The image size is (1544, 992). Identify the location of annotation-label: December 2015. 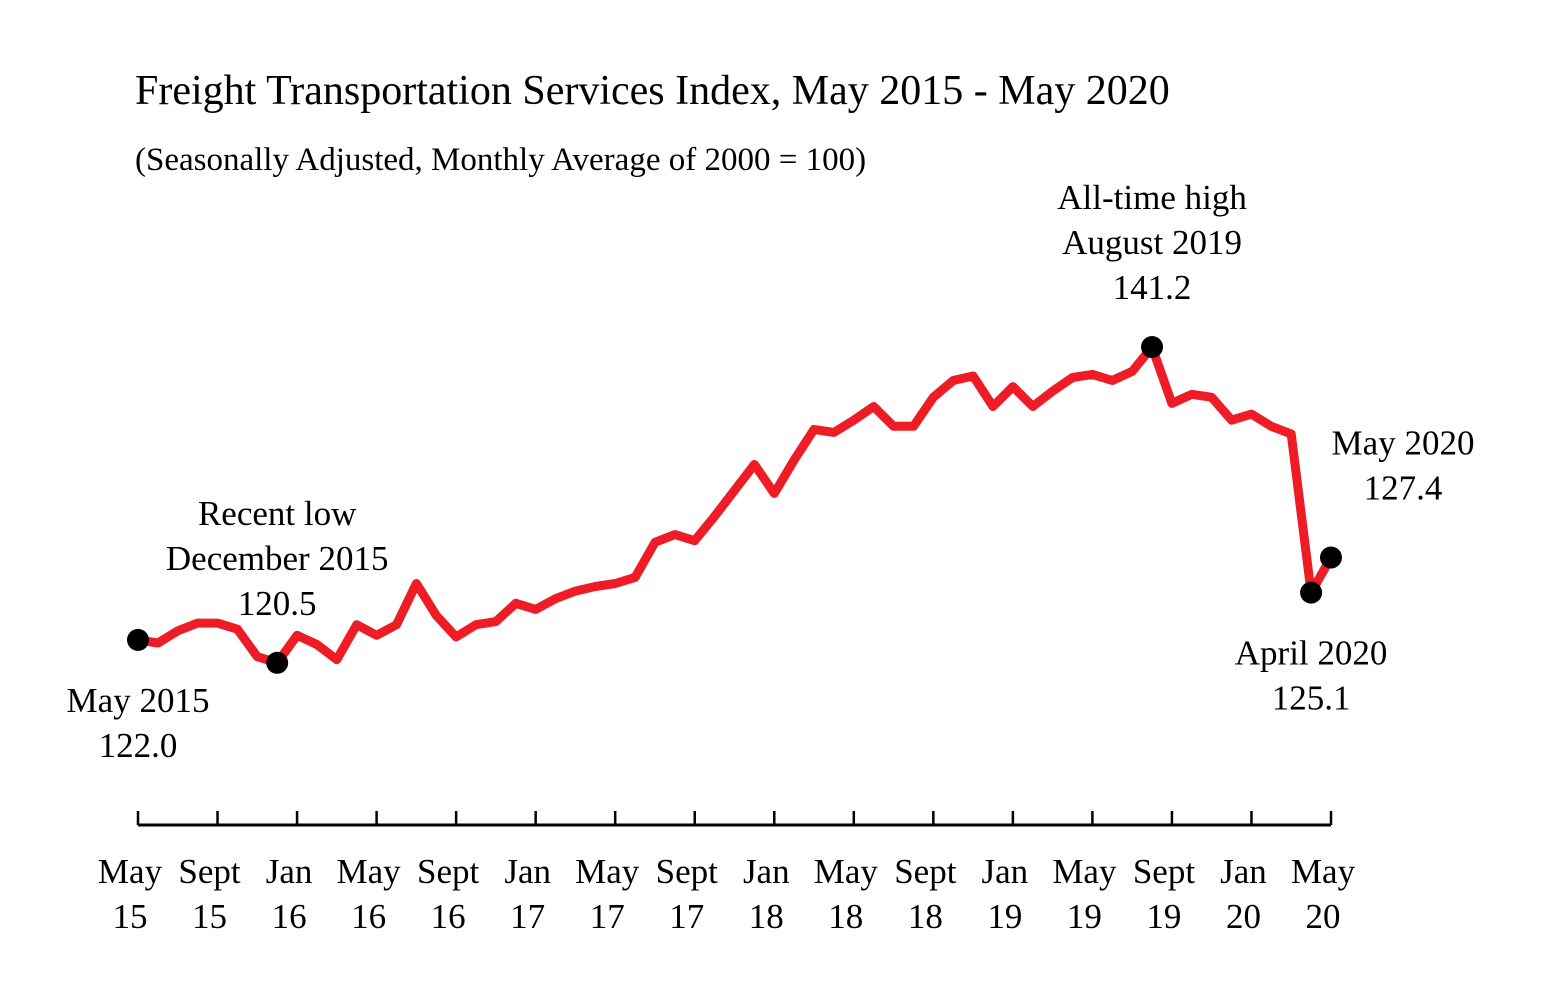
(277, 558).